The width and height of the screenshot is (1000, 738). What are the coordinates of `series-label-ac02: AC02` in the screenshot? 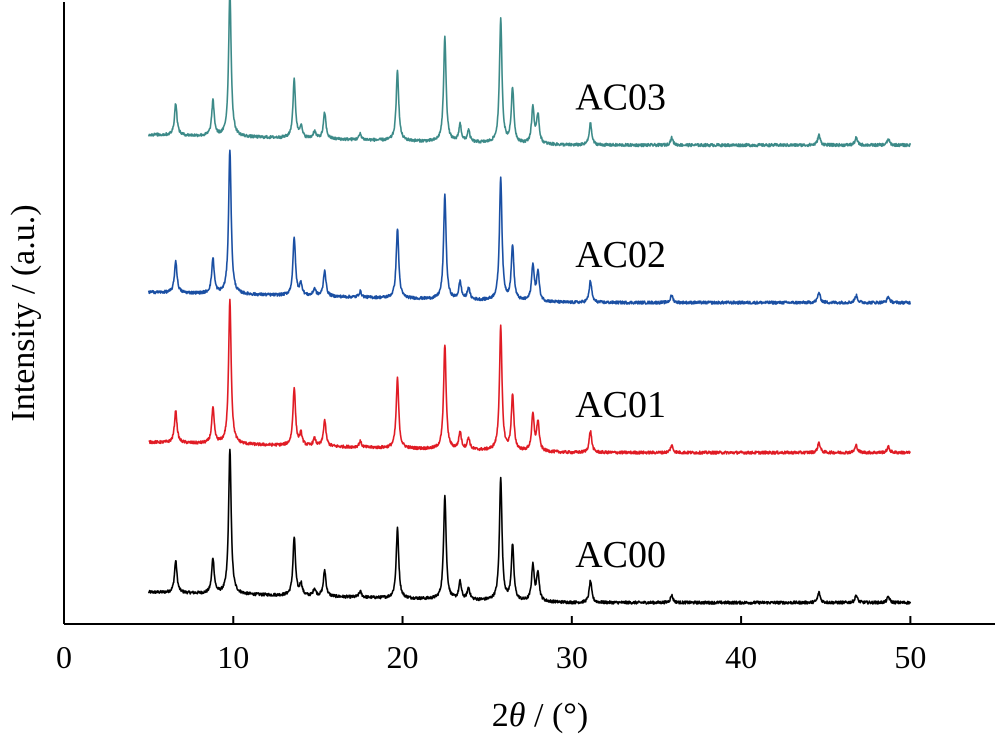 It's located at (620, 255).